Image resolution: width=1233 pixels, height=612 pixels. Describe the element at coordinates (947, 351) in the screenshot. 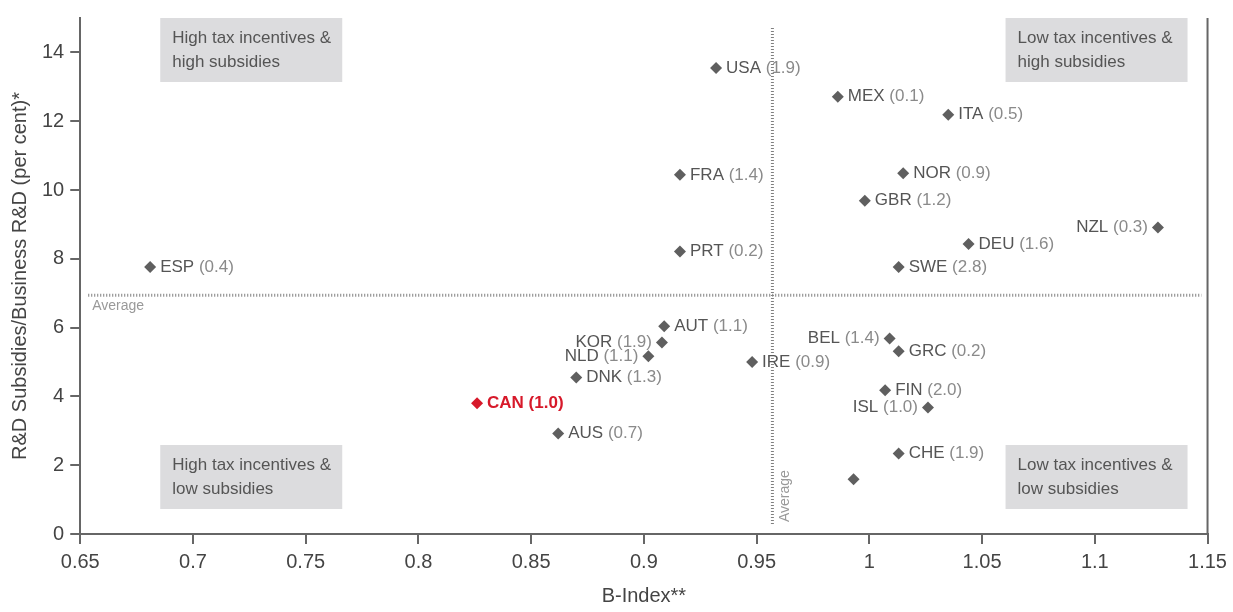

I see `annotation: GRC (0.2)` at that location.